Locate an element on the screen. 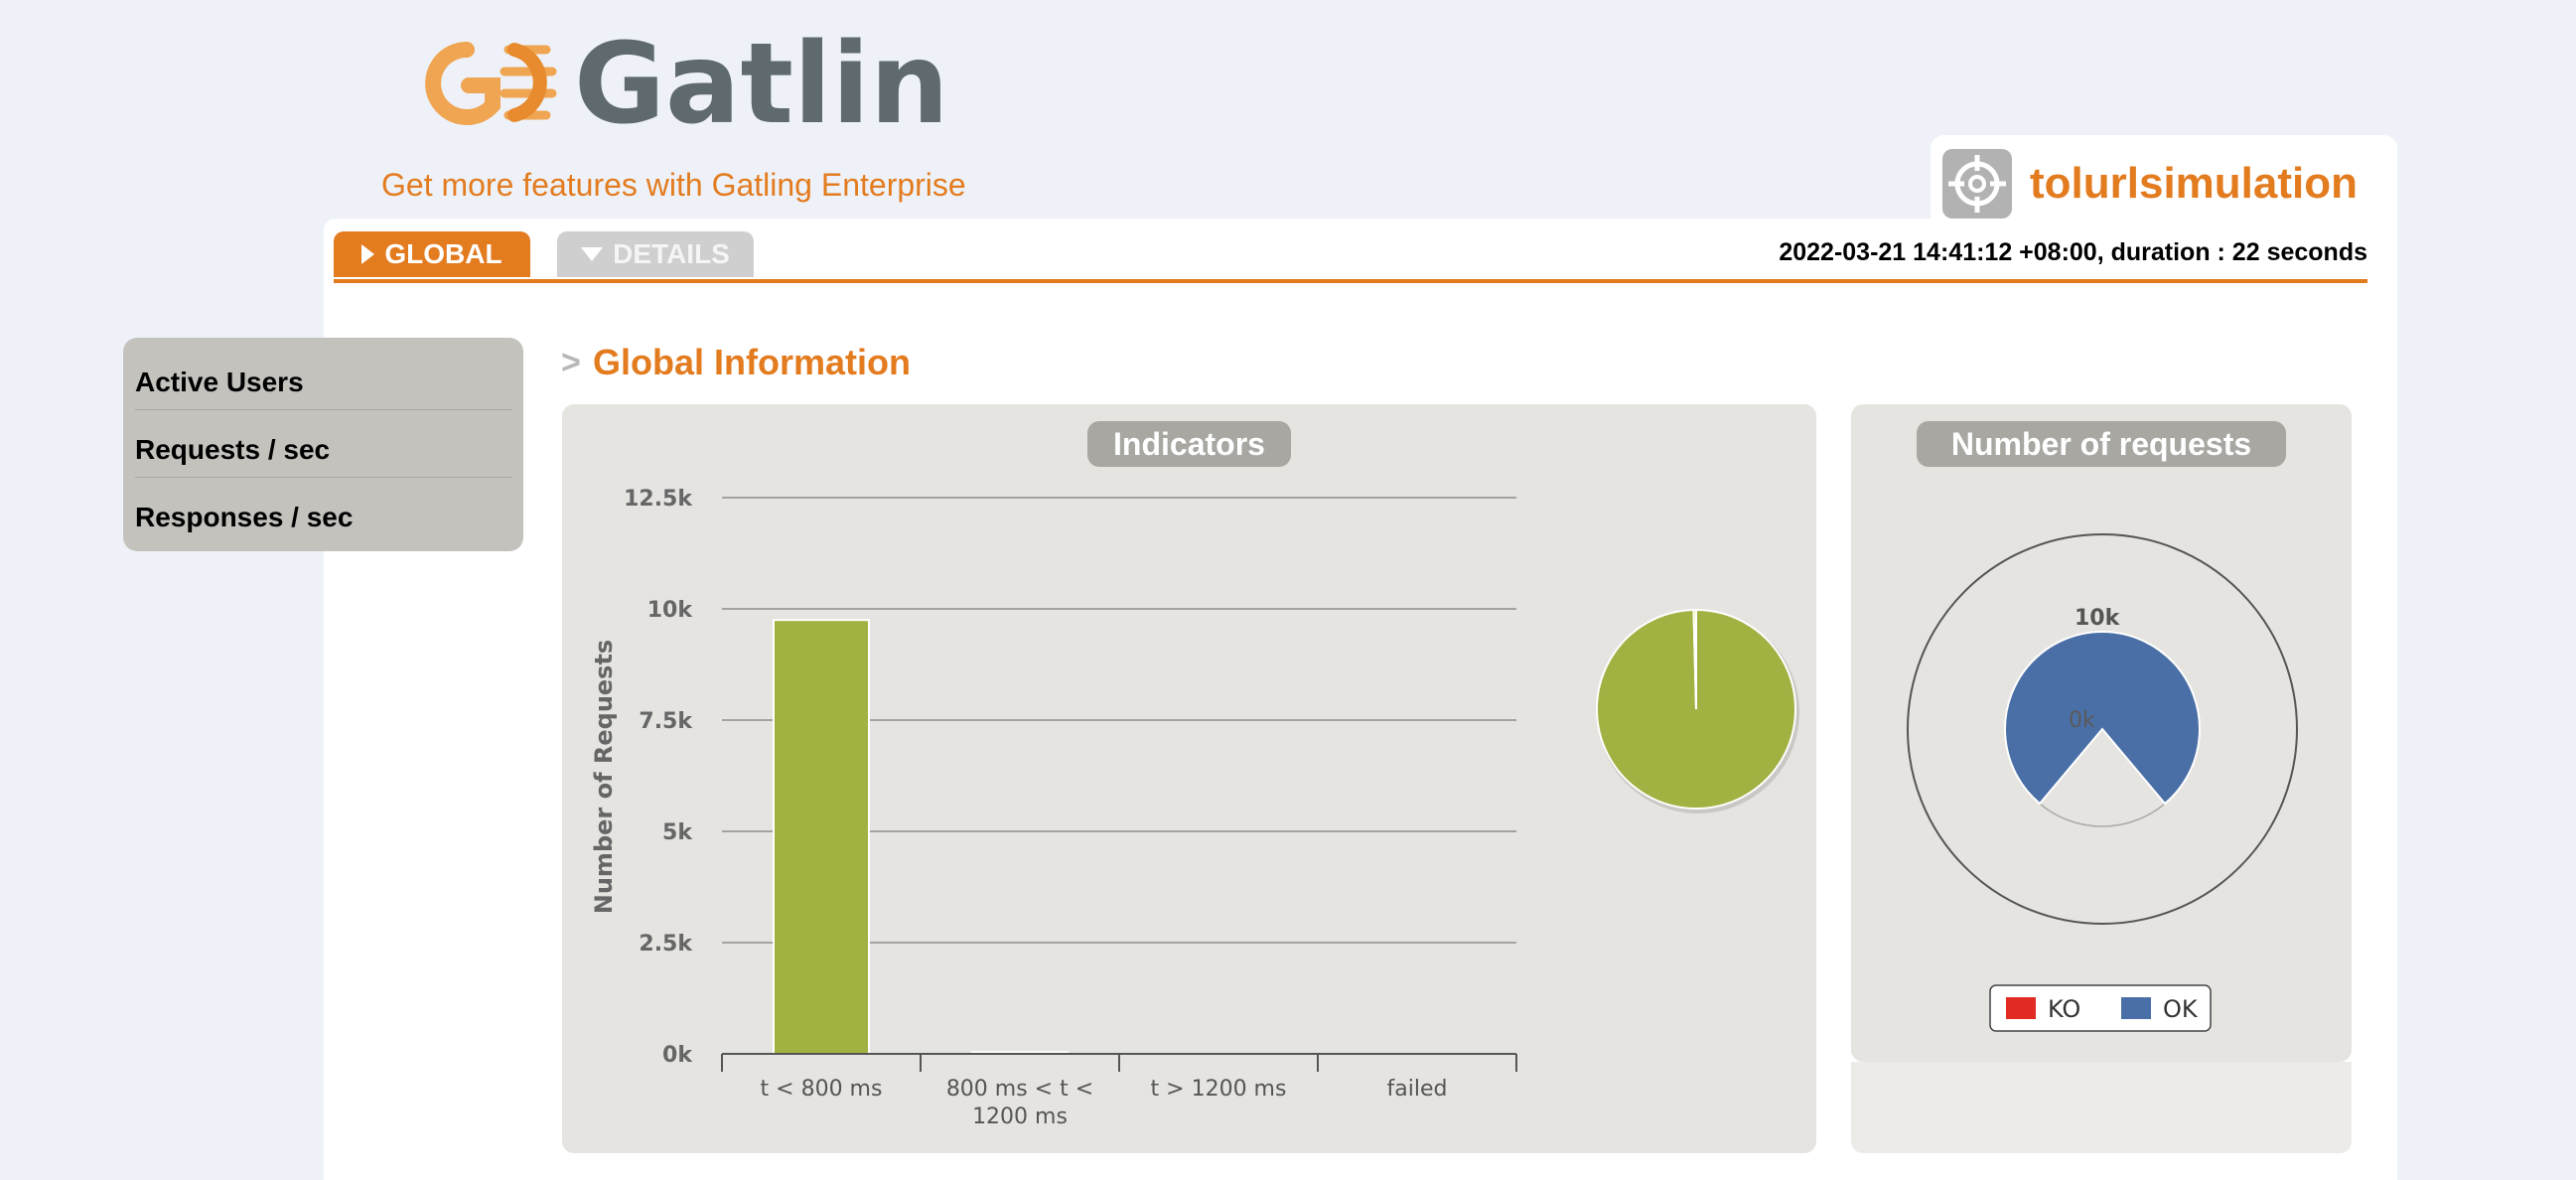 Image resolution: width=2576 pixels, height=1180 pixels. legend-label: KO is located at coordinates (2064, 1009).